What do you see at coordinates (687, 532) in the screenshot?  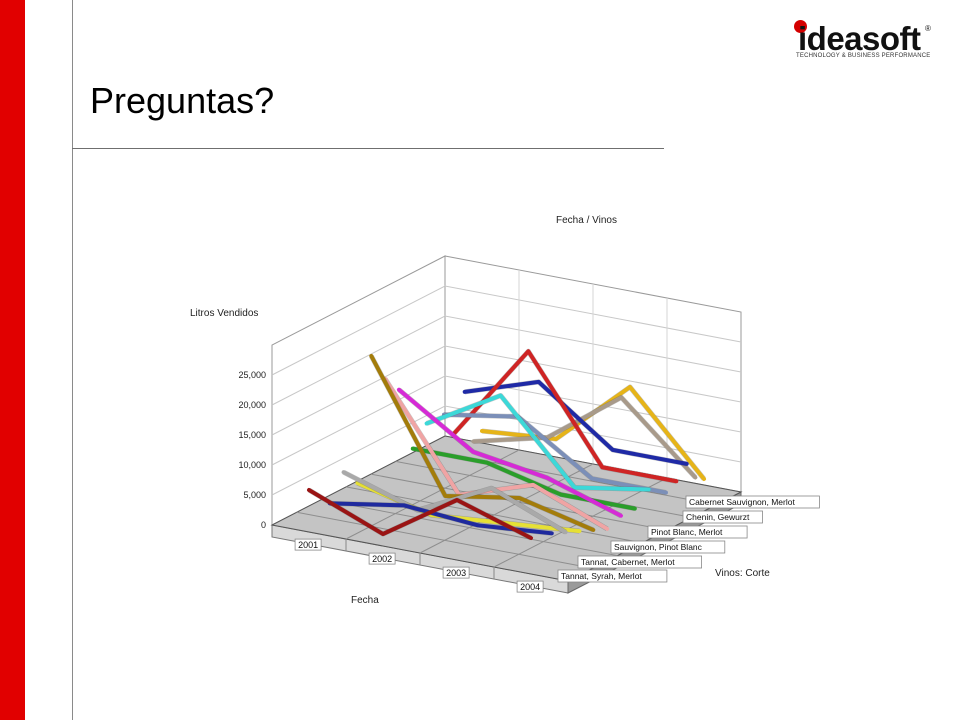 I see `z-label: Pinot Blanc, Merlot` at bounding box center [687, 532].